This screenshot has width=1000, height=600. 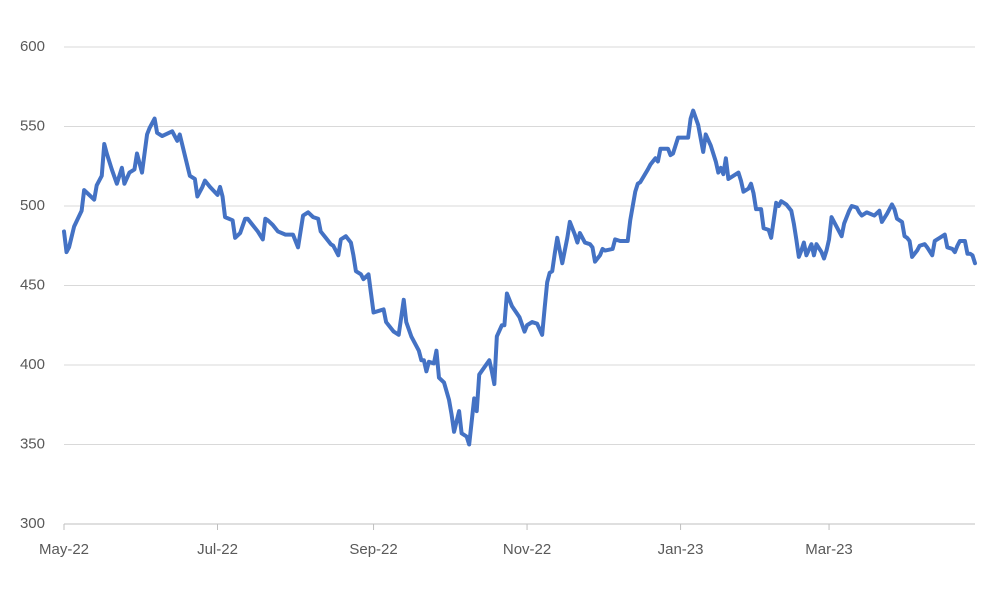 I want to click on x-tick-label: Jul-22, so click(x=217, y=549).